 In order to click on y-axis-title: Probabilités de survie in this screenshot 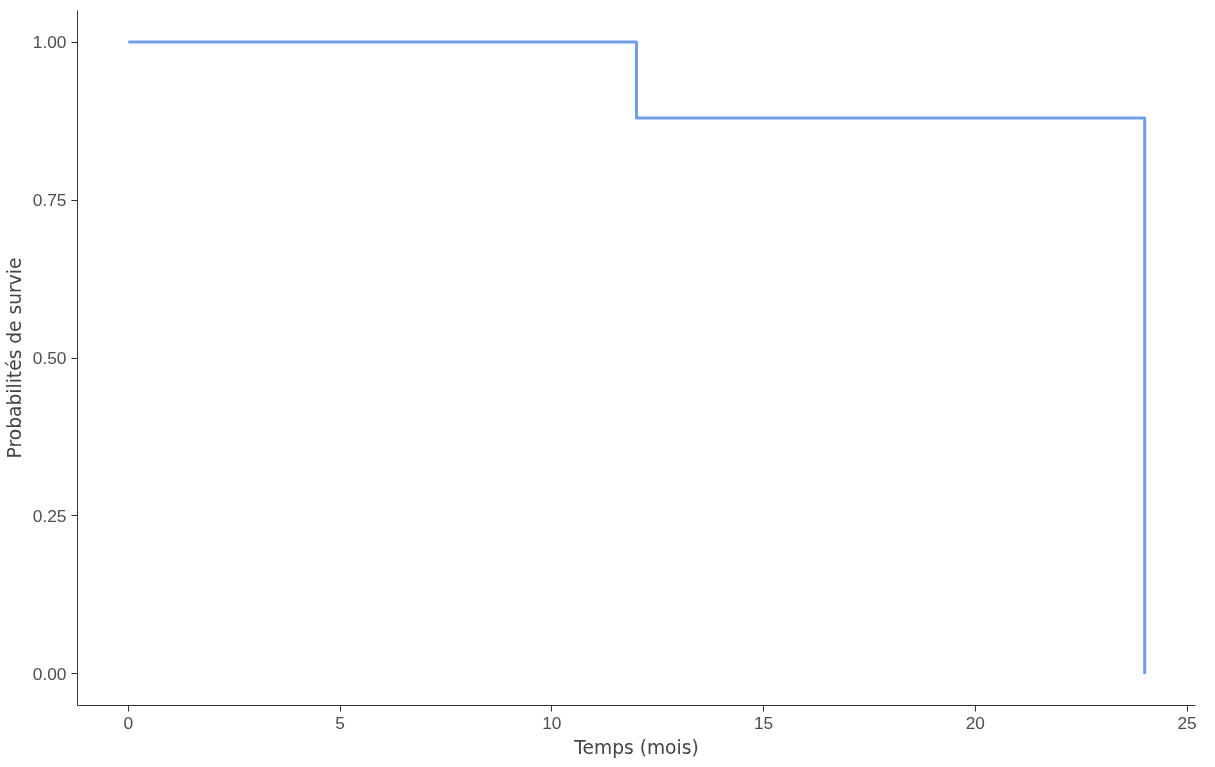, I will do `click(14, 358)`.